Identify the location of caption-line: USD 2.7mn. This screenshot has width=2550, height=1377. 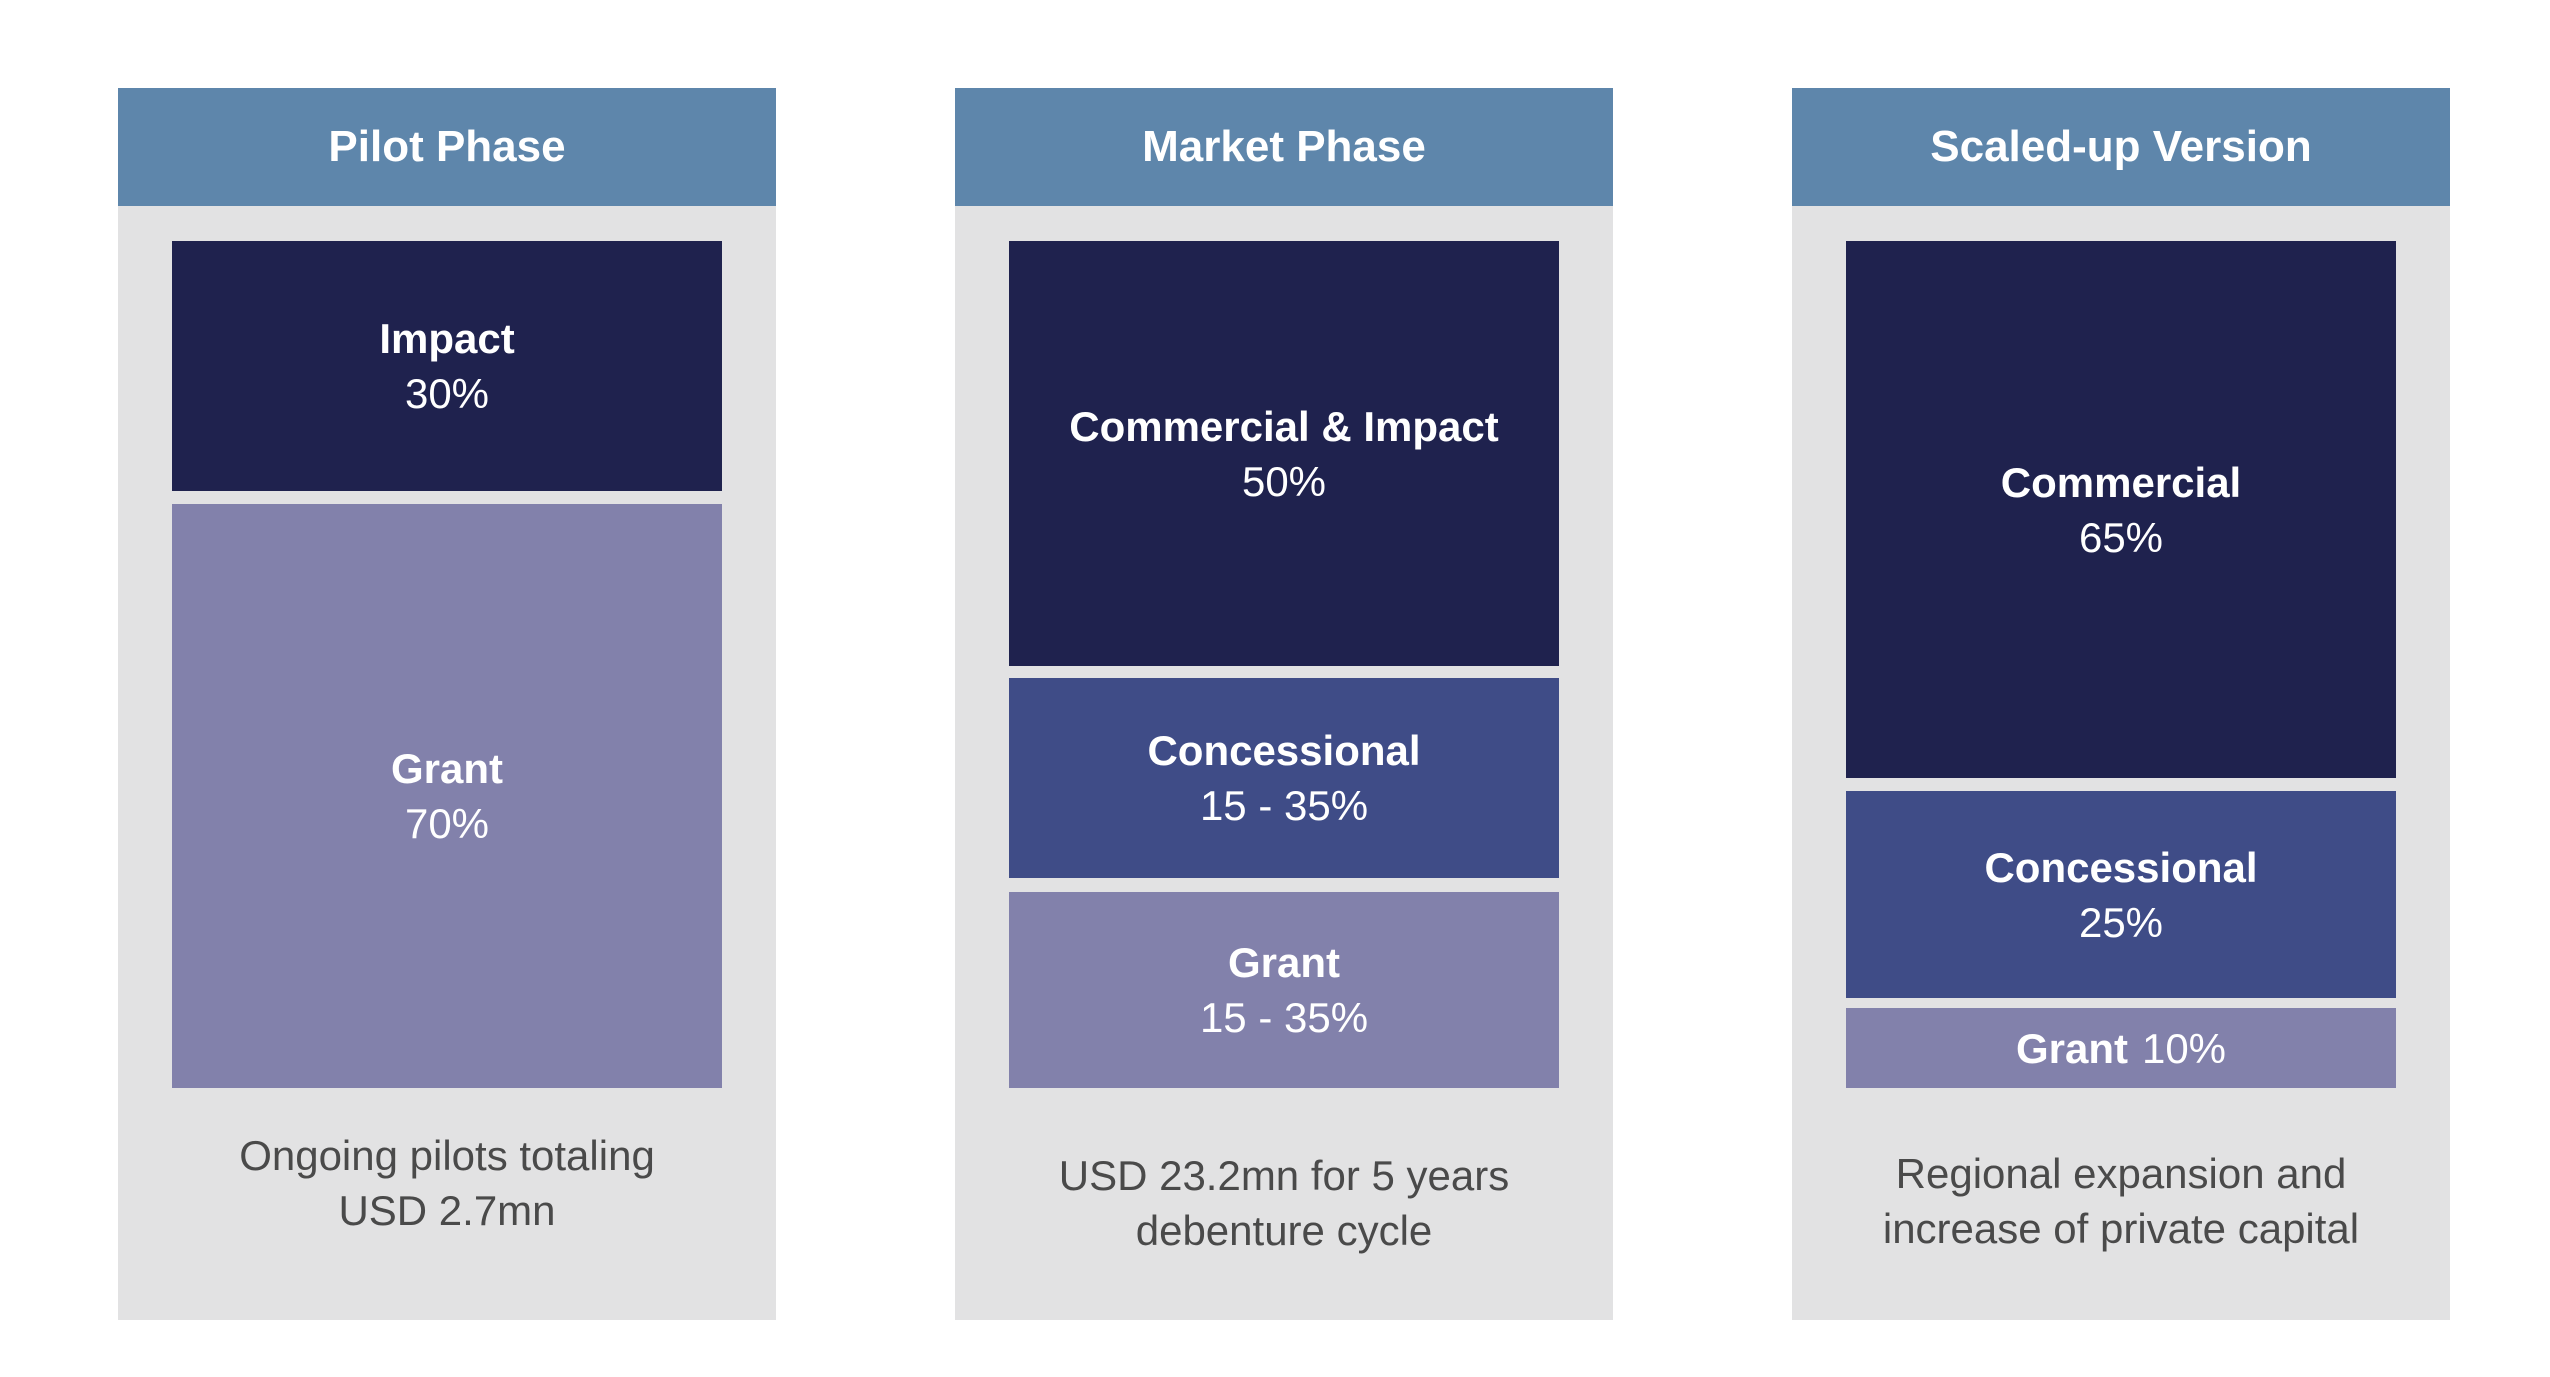
(447, 1210).